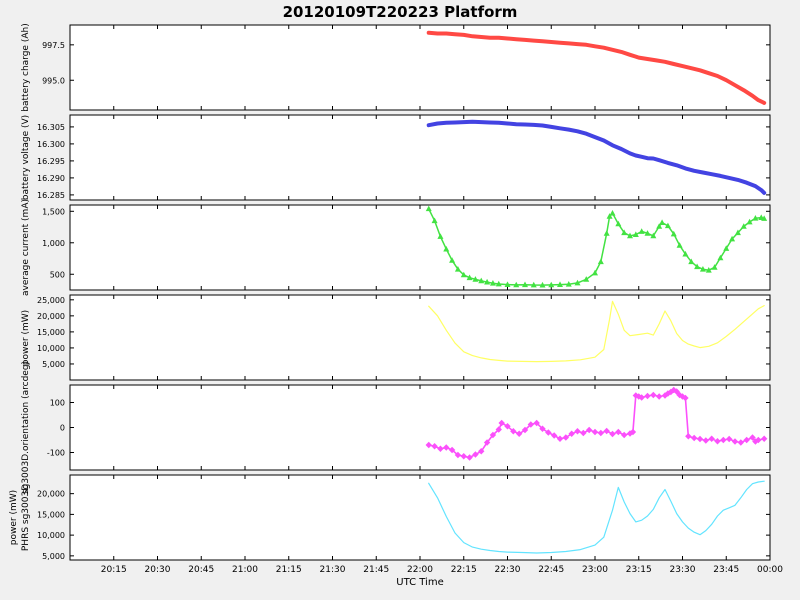 This screenshot has width=800, height=600. I want to click on battery-voltage-series-line, so click(596, 157).